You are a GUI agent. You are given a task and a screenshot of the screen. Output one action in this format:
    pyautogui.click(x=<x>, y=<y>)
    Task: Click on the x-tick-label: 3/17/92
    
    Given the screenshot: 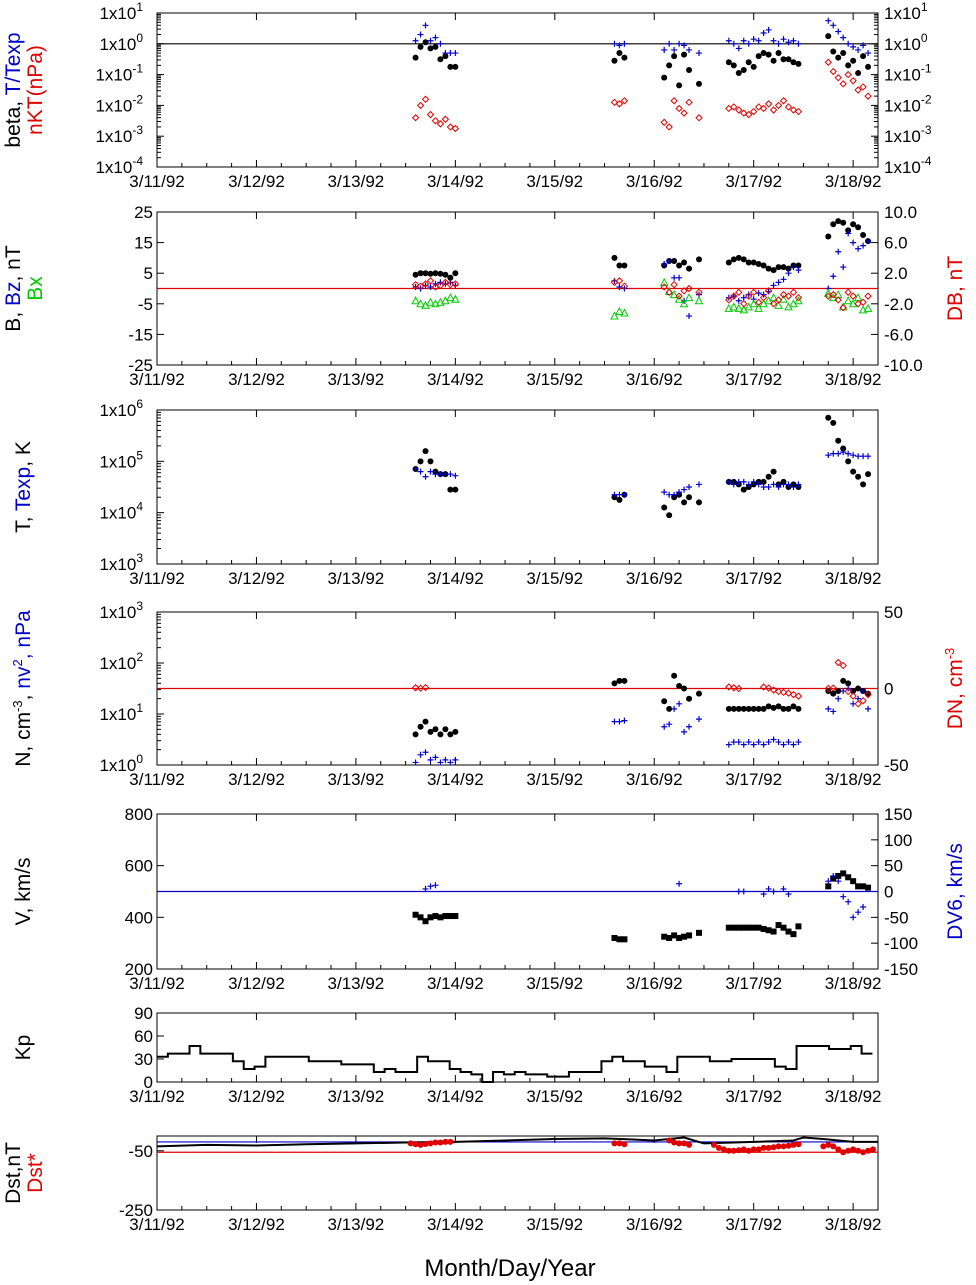 What is the action you would take?
    pyautogui.click(x=753, y=181)
    